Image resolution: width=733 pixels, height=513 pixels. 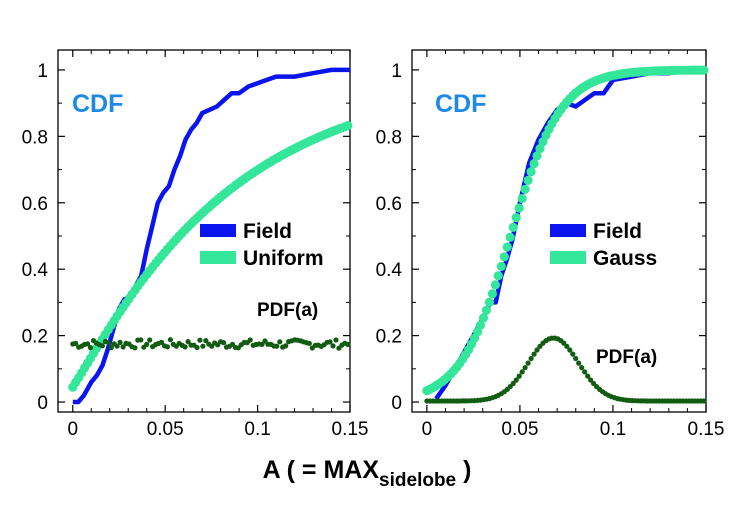 What do you see at coordinates (389, 337) in the screenshot?
I see `y-tick-label: 0.2` at bounding box center [389, 337].